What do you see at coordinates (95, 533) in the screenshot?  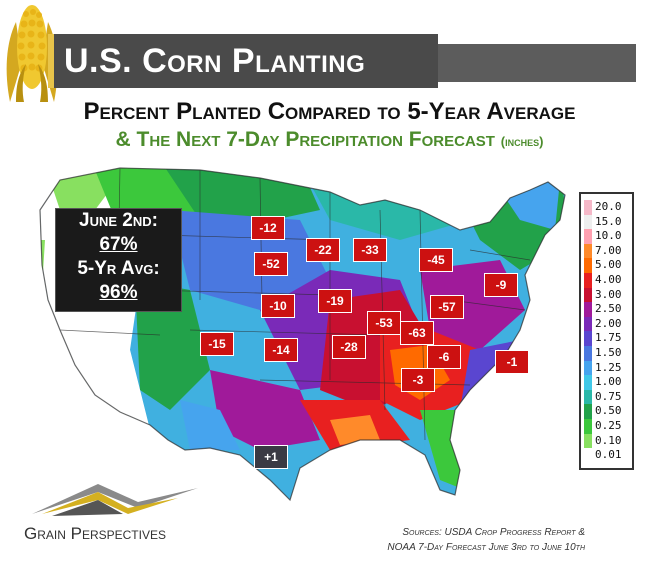 I see `brand-name: Grain Perspectives` at bounding box center [95, 533].